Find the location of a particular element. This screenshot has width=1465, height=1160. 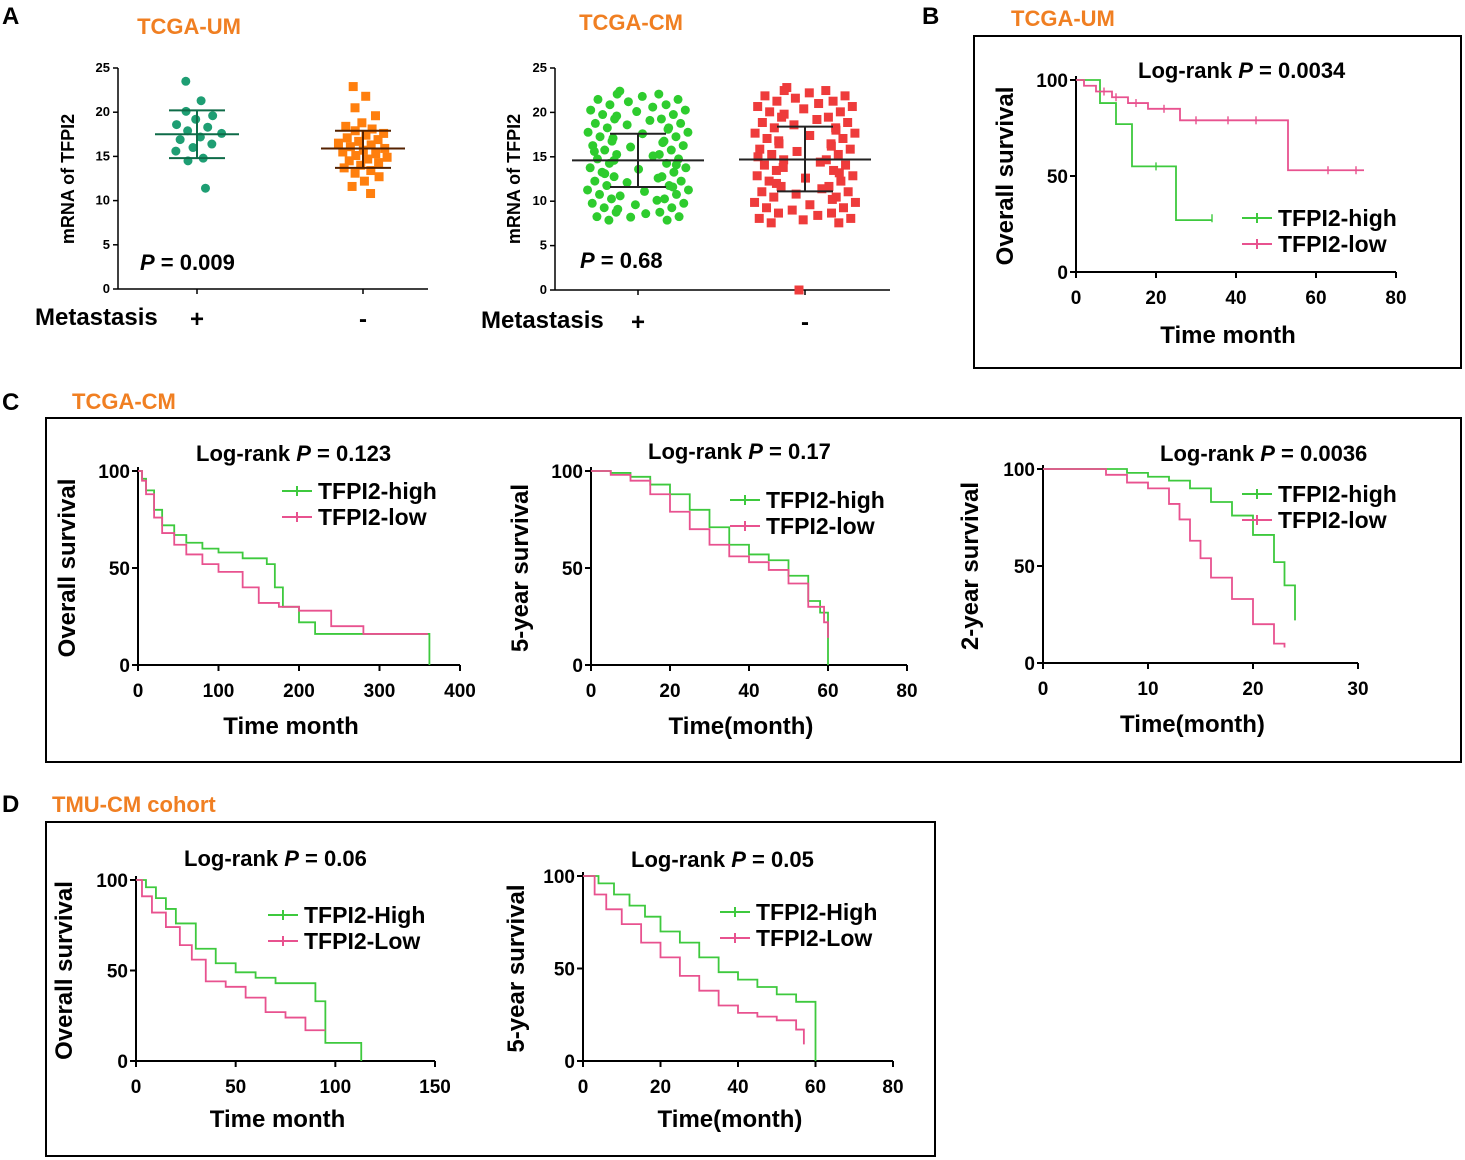

legend-label: TFPI2-high is located at coordinates (825, 500).